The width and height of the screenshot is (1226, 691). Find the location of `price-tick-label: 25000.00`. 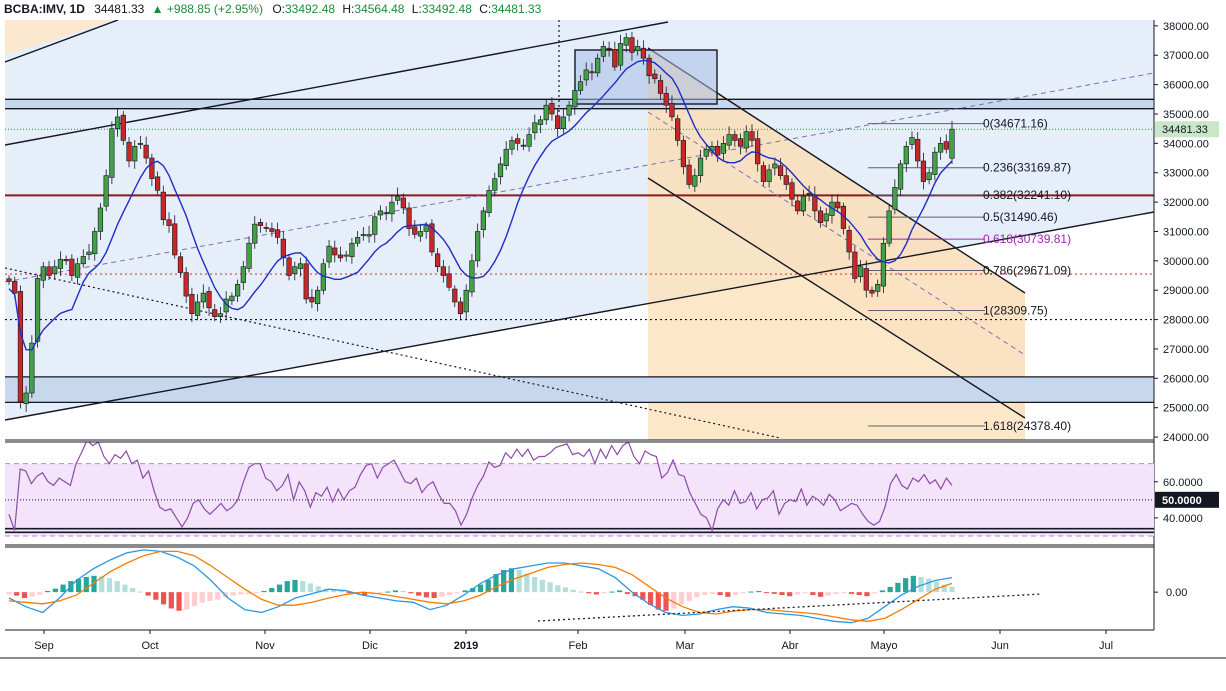

price-tick-label: 25000.00 is located at coordinates (1186, 409).